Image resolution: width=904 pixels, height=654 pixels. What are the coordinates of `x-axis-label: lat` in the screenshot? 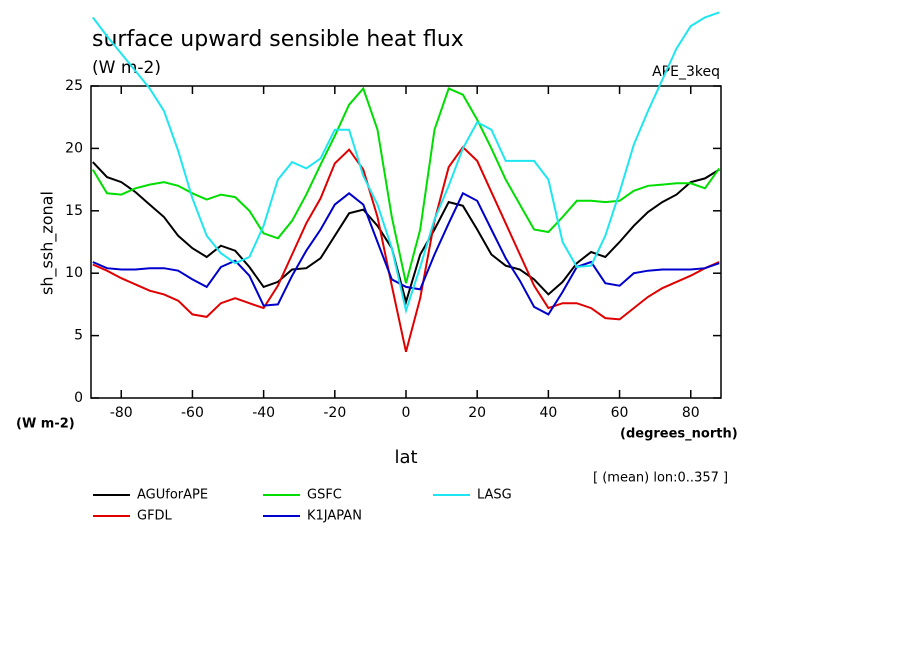 It's located at (405, 457).